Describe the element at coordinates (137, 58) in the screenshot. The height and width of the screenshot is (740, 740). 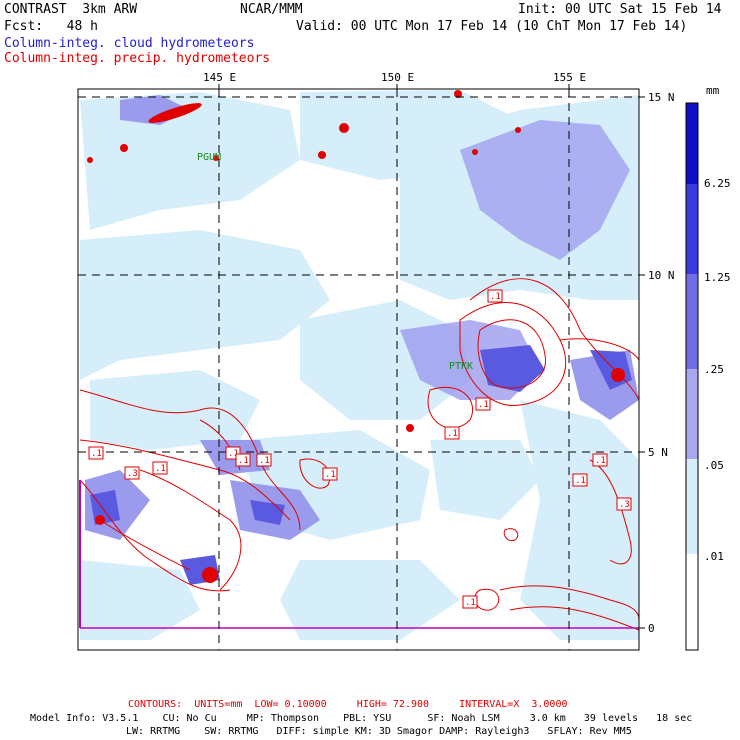
I see `field-label-precip: Column-integ. precip. hydrometeors` at that location.